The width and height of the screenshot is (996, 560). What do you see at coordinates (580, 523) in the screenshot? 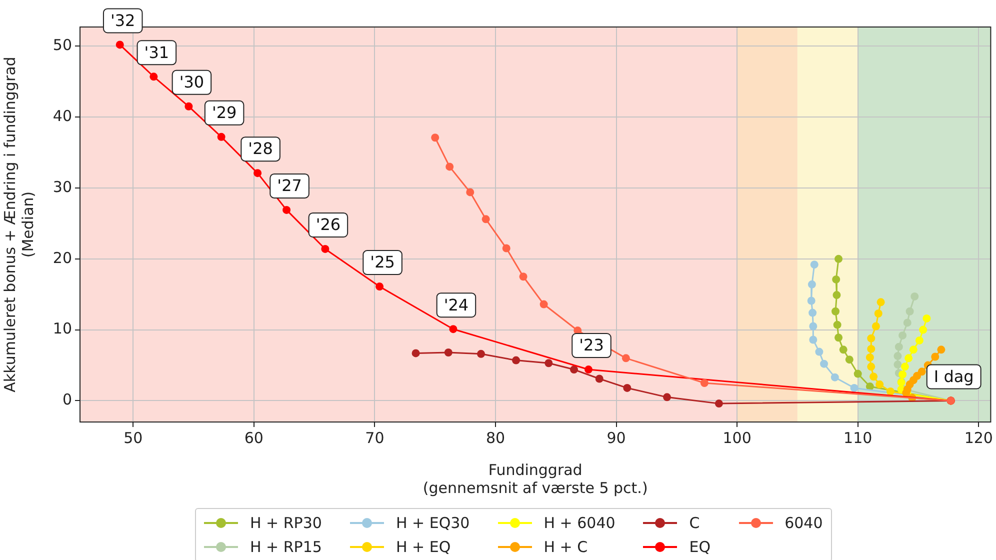
I see `legend-label: H + 6040` at bounding box center [580, 523].